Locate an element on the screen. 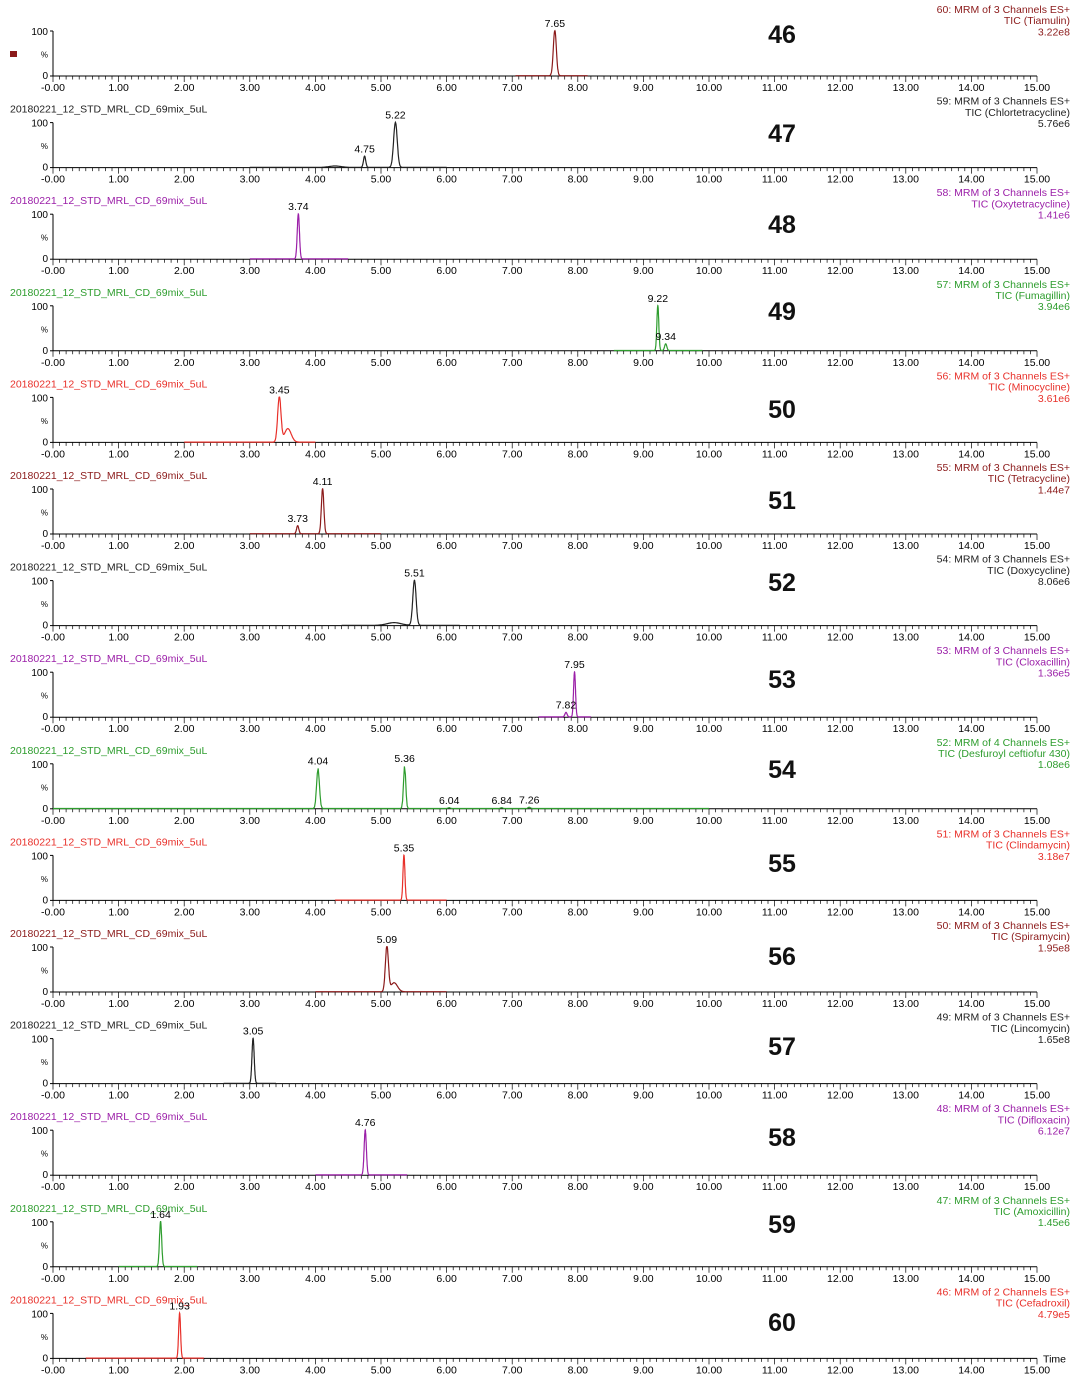 This screenshot has height=1383, width=1081. peak-label: 5.09 is located at coordinates (387, 940).